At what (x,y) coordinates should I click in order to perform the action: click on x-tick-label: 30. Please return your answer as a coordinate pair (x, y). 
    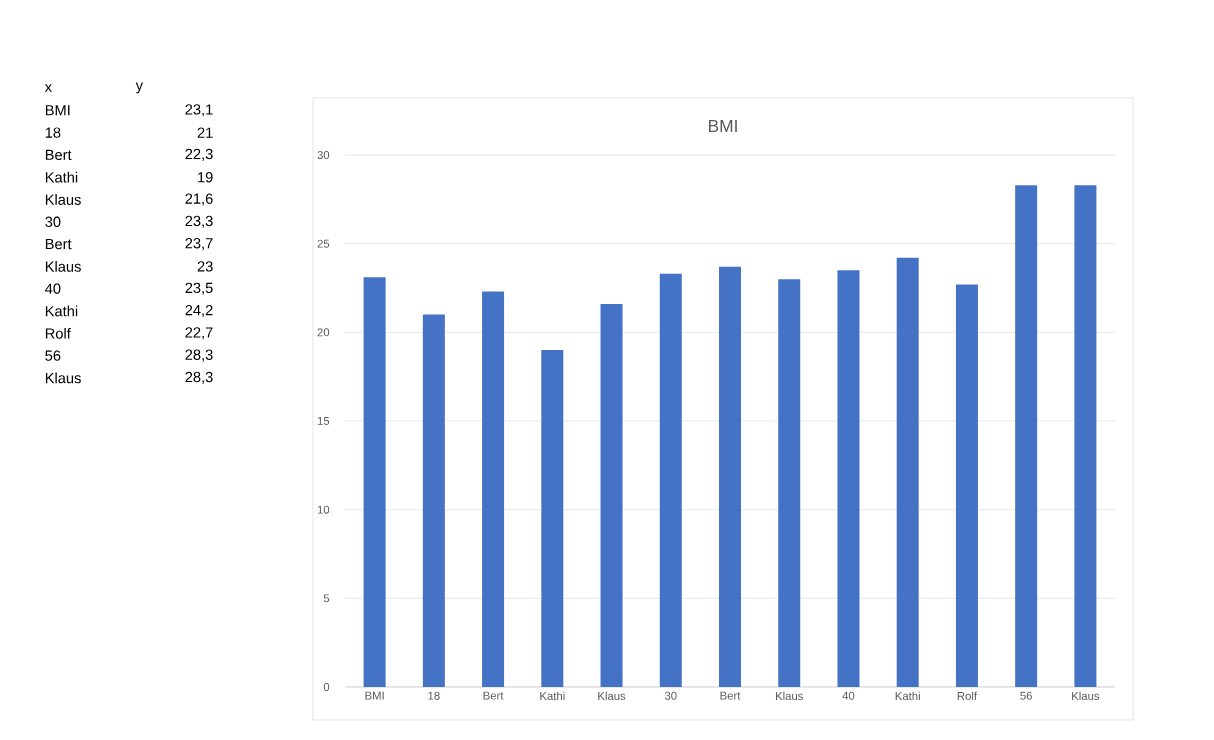
    Looking at the image, I should click on (670, 695).